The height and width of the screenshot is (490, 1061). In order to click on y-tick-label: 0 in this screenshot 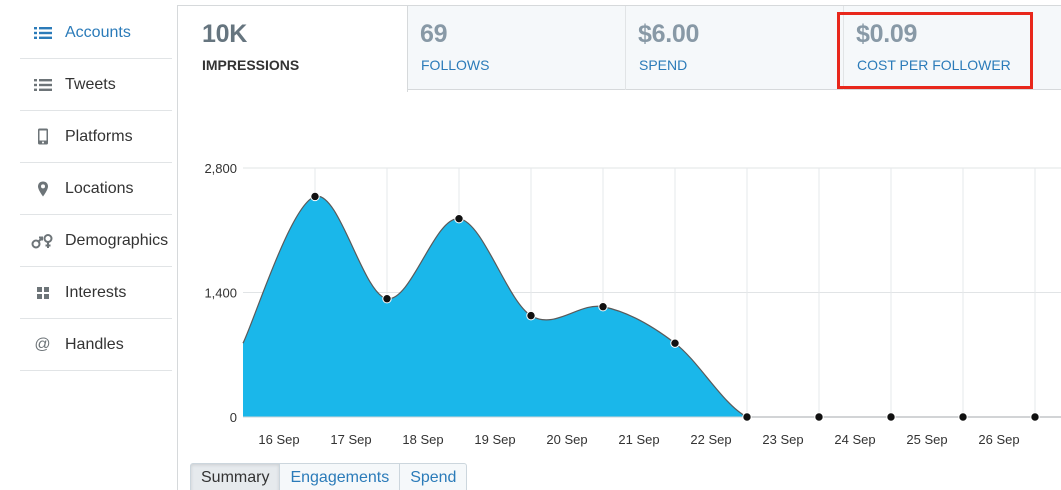, I will do `click(233, 417)`.